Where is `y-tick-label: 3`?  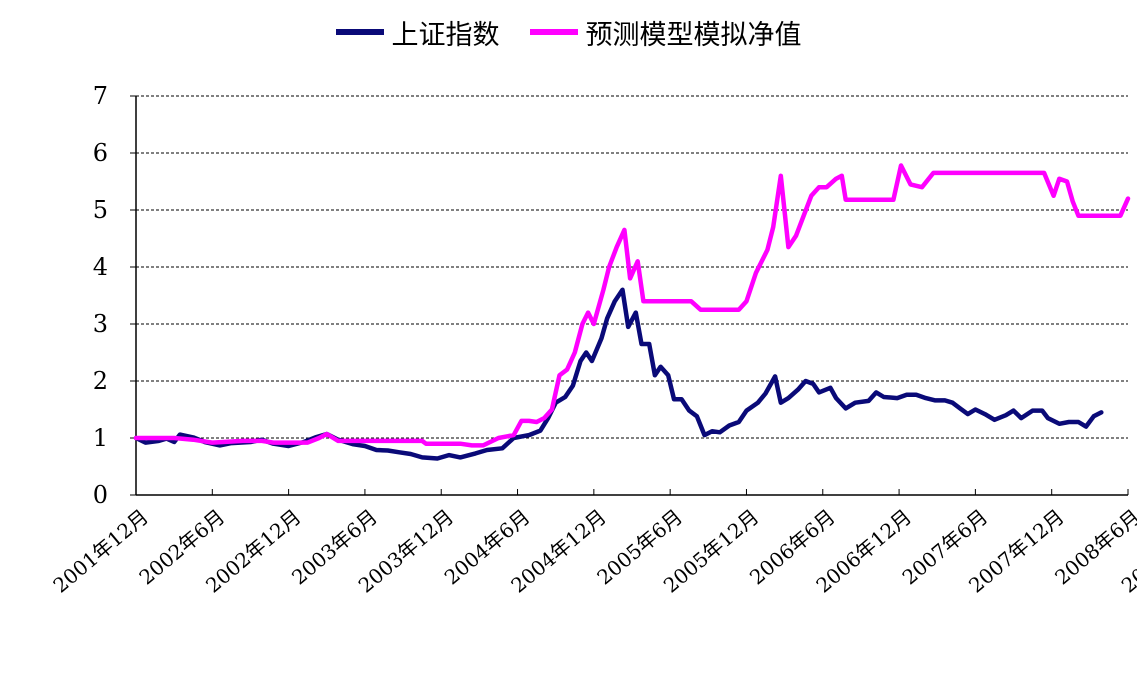
y-tick-label: 3 is located at coordinates (100, 324).